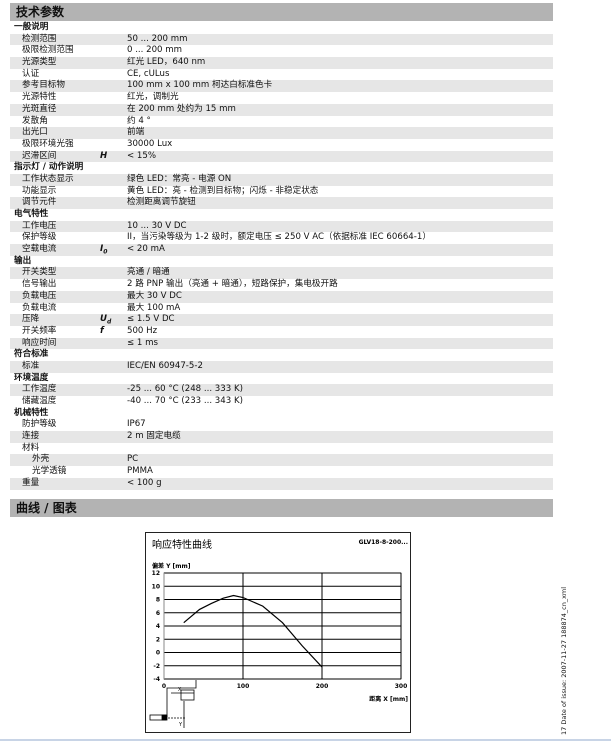 Image resolution: width=611 pixels, height=741 pixels. What do you see at coordinates (281, 122) in the screenshot?
I see `spec-row: 发散角 约 4 °` at bounding box center [281, 122].